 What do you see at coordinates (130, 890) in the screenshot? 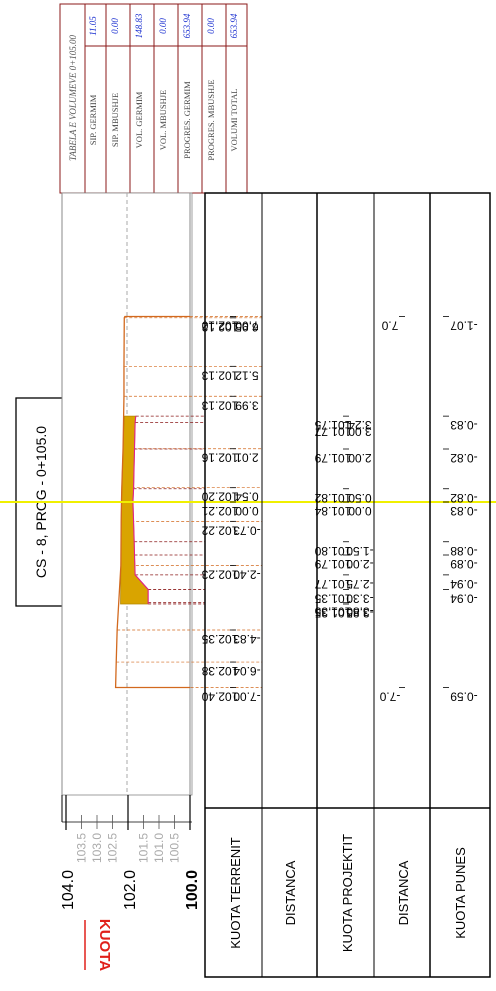
I see `axis-major-label: 102.0` at bounding box center [130, 890].